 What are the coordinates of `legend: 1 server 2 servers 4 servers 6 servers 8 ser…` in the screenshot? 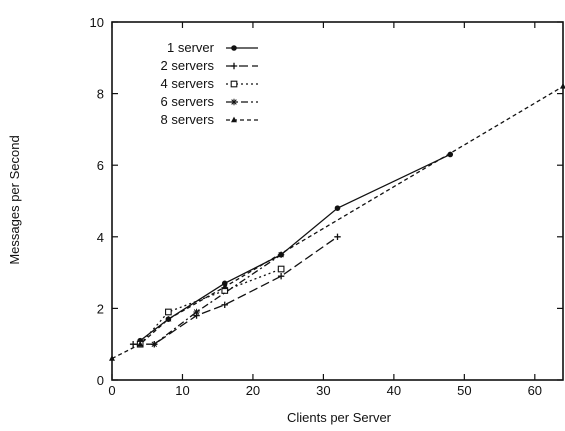 It's located at (209, 83).